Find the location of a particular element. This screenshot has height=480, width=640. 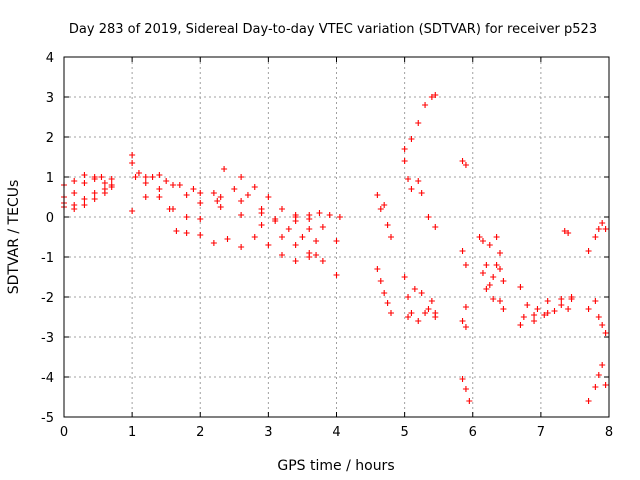

series-arc-t is located at coordinates (422, 303).